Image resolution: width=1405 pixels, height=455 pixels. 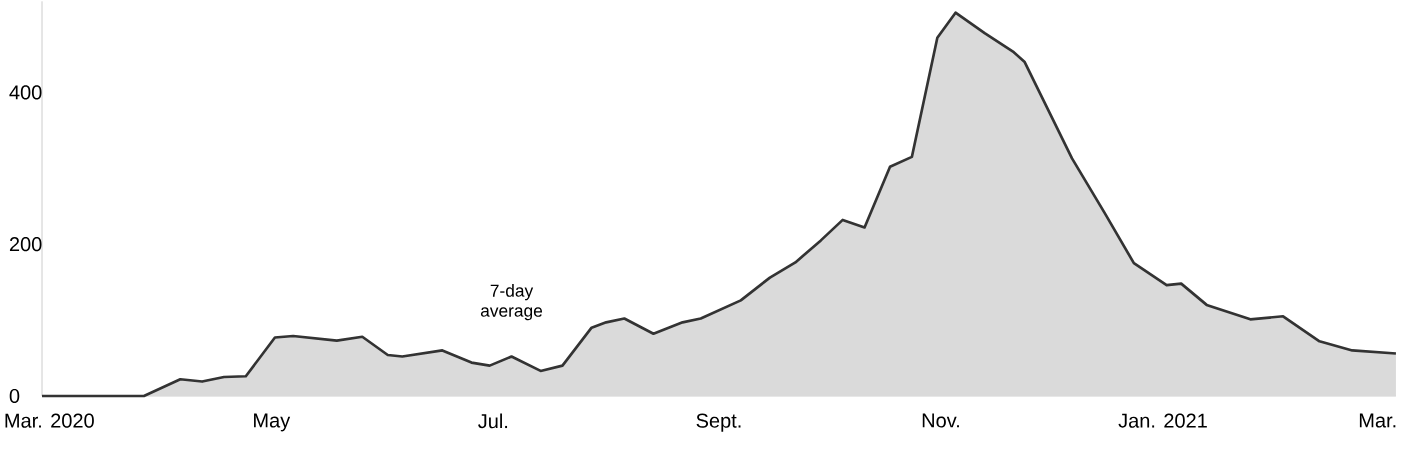 What do you see at coordinates (1162, 420) in the screenshot?
I see `x-tick-label: Jan. 2021` at bounding box center [1162, 420].